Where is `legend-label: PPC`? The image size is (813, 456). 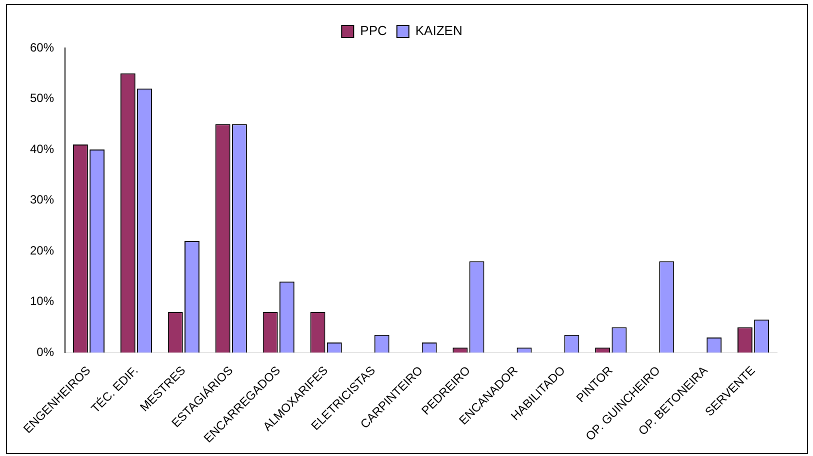
legend-label: PPC is located at coordinates (373, 30).